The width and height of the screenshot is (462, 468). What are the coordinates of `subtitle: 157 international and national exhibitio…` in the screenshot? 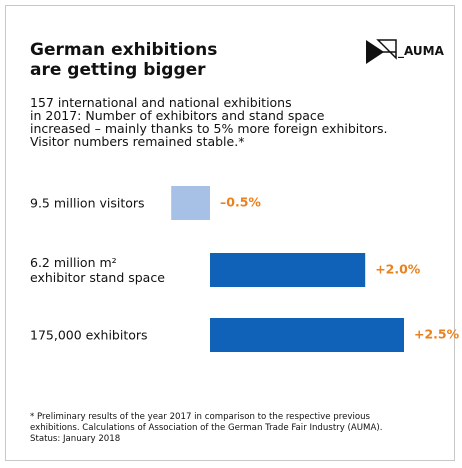 It's located at (209, 122).